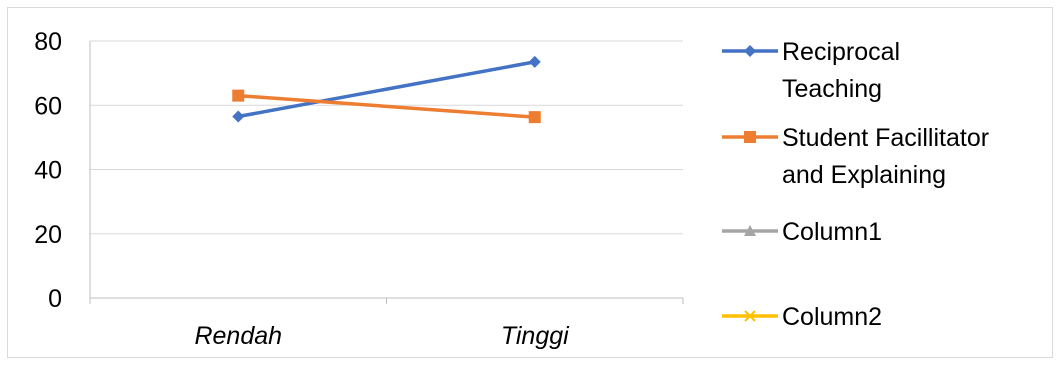 Image resolution: width=1060 pixels, height=365 pixels. What do you see at coordinates (55, 299) in the screenshot?
I see `y-tick-label: 0` at bounding box center [55, 299].